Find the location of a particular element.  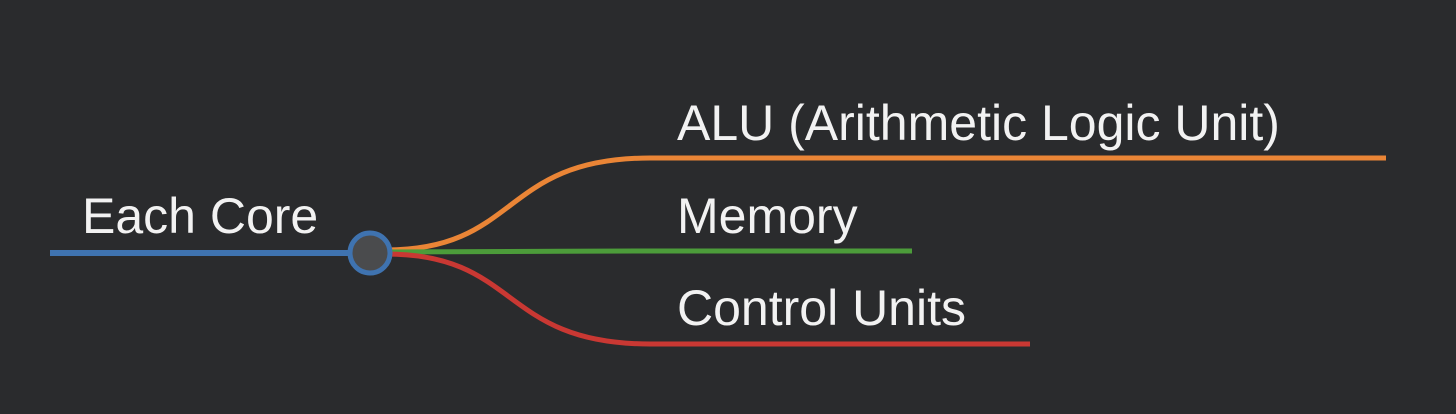

branch-line-control-units is located at coordinates (707, 299).